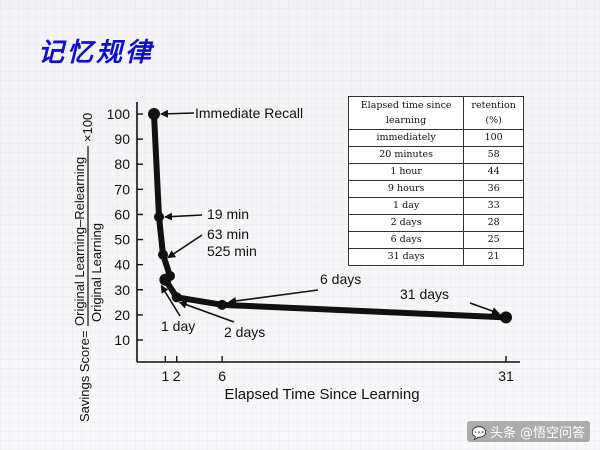 The image size is (600, 450). I want to click on y-tick-label: 90, so click(122, 139).